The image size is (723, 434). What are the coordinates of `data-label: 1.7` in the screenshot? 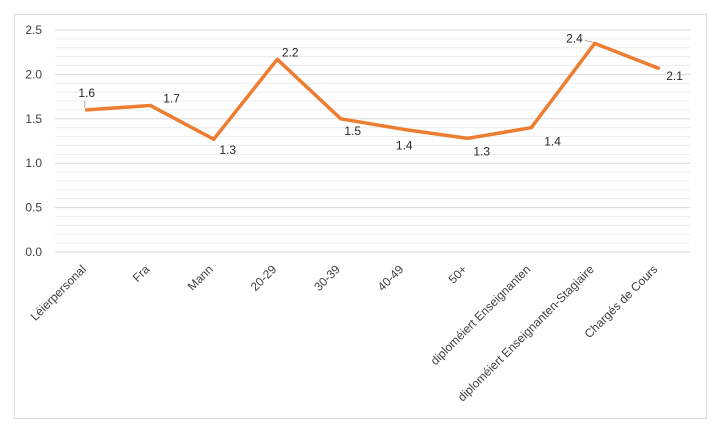 It's located at (171, 98).